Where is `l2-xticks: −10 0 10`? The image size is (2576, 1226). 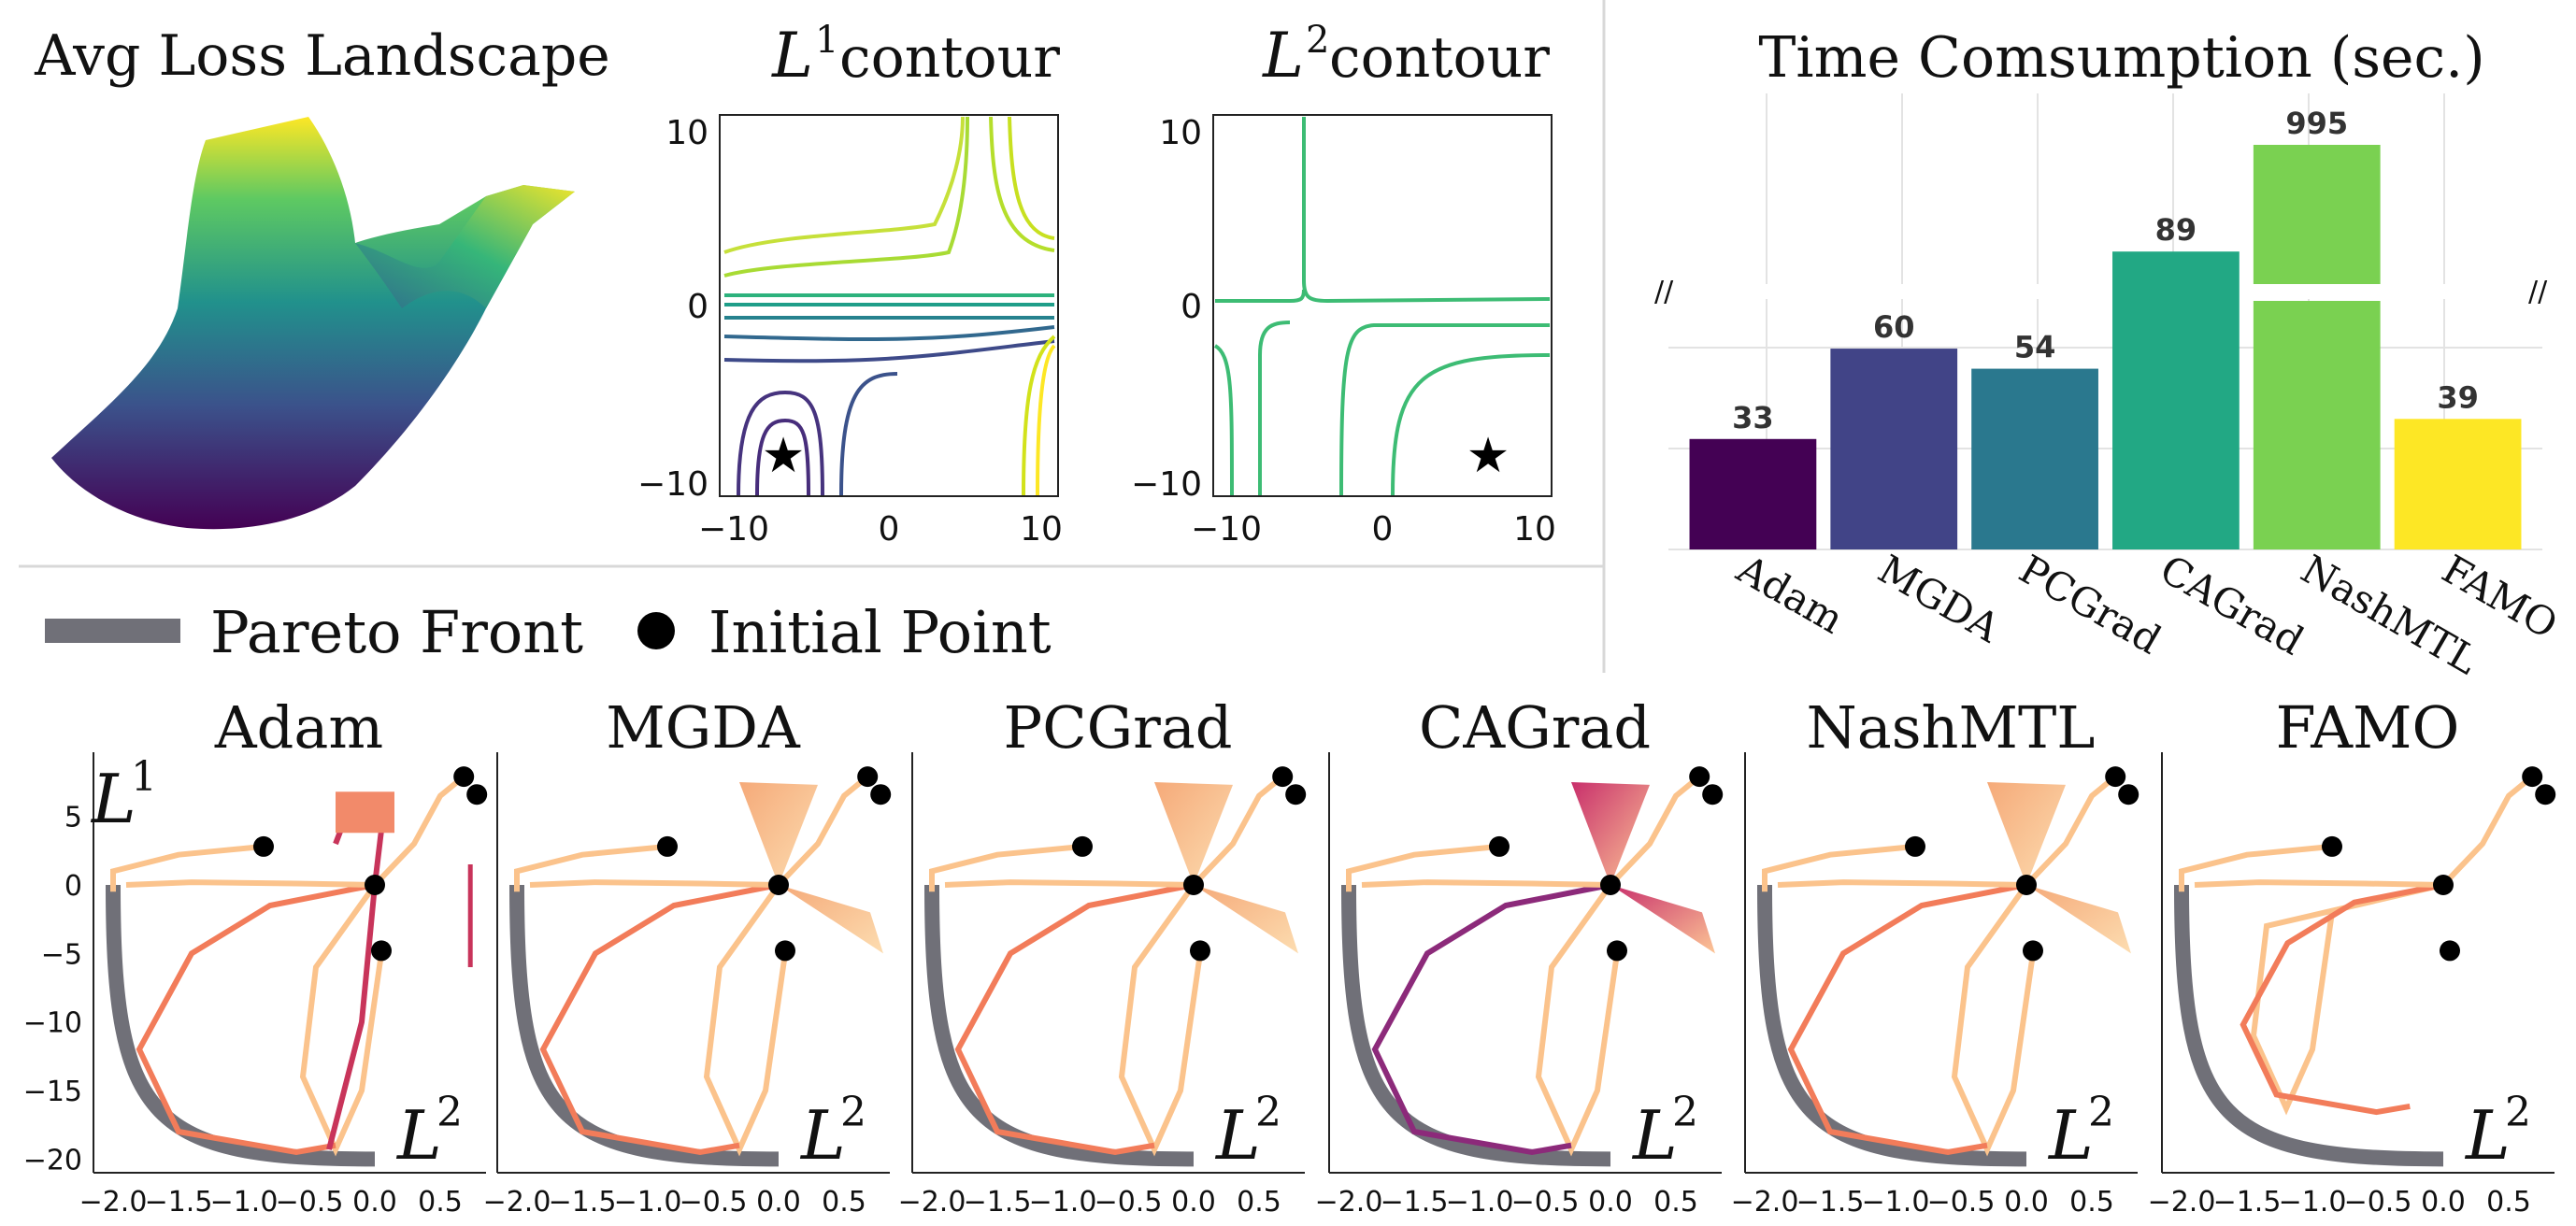 l2-xticks: −10 0 10 is located at coordinates (1373, 529).